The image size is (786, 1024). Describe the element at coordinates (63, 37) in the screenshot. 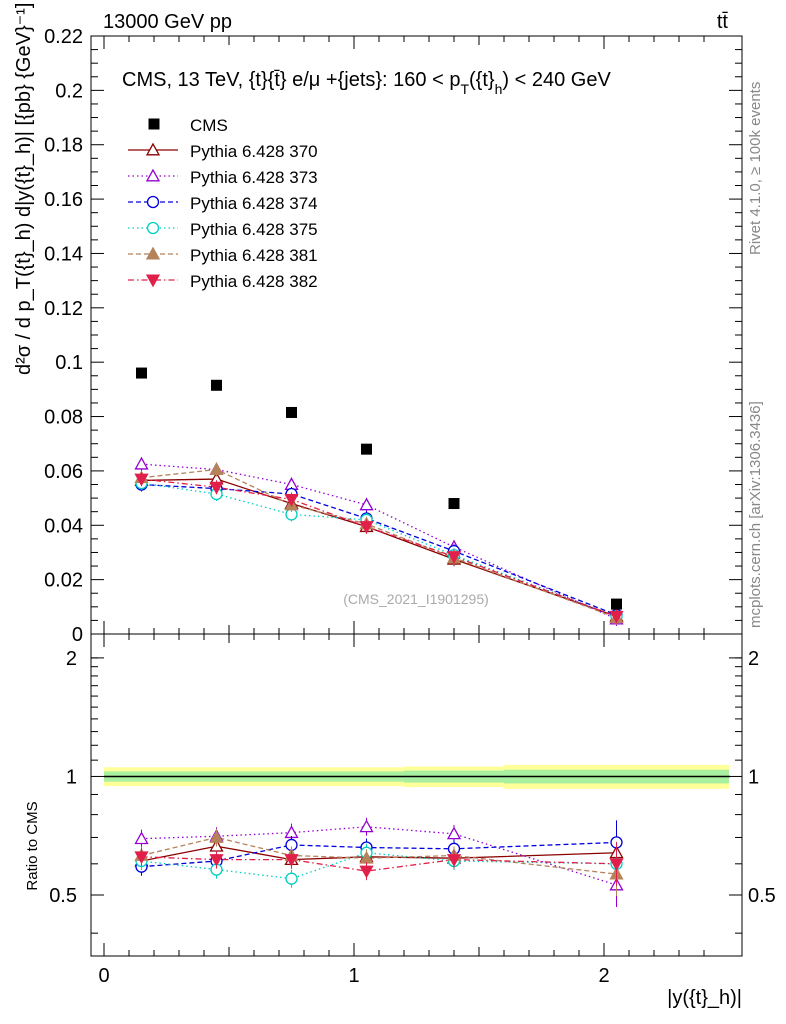

I see `y-tick-label: 0.22` at that location.